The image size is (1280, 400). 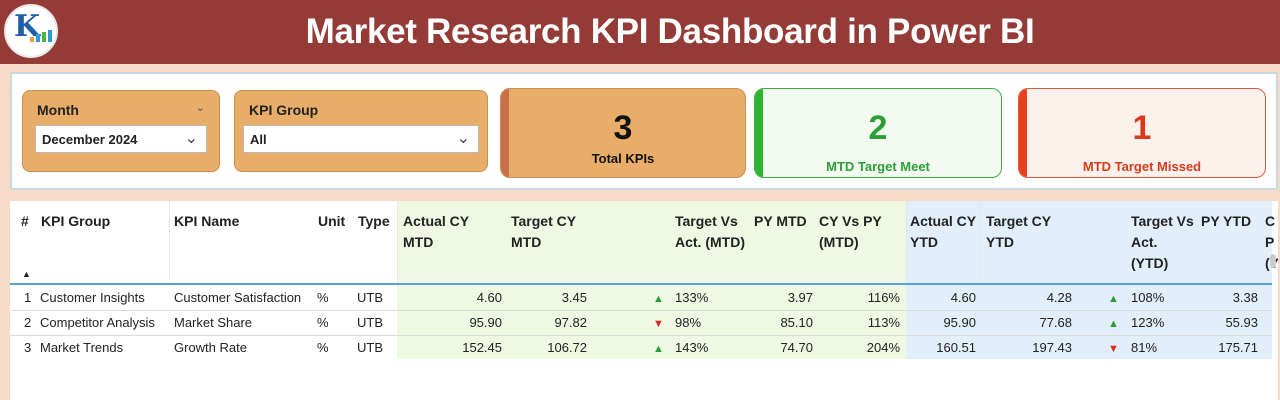 I want to click on cell-tva-mtd: 98%, so click(x=688, y=322).